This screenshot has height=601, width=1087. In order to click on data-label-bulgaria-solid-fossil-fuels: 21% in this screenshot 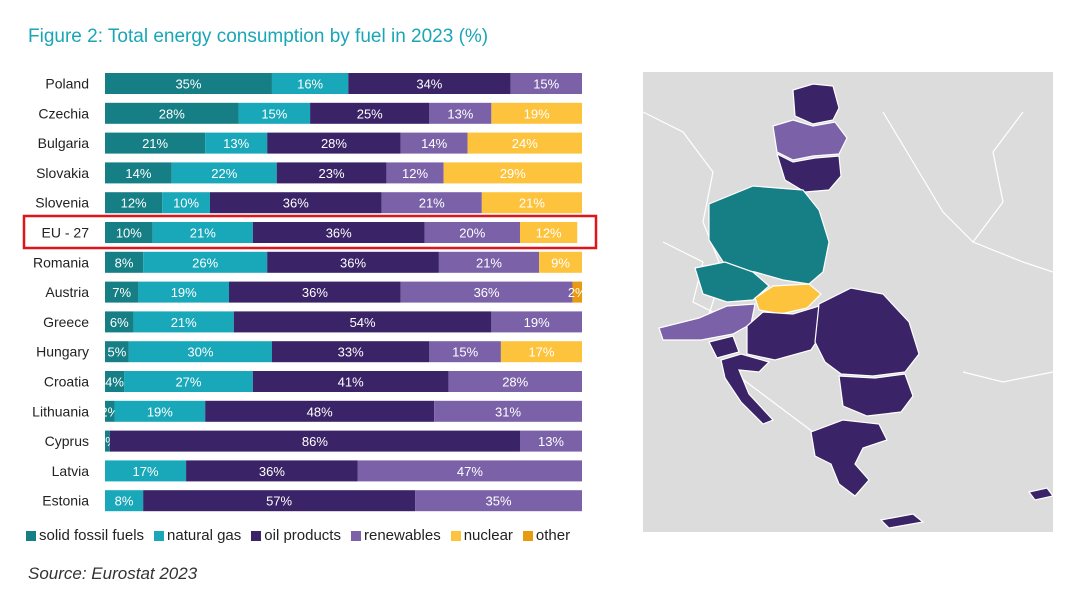, I will do `click(155, 143)`.